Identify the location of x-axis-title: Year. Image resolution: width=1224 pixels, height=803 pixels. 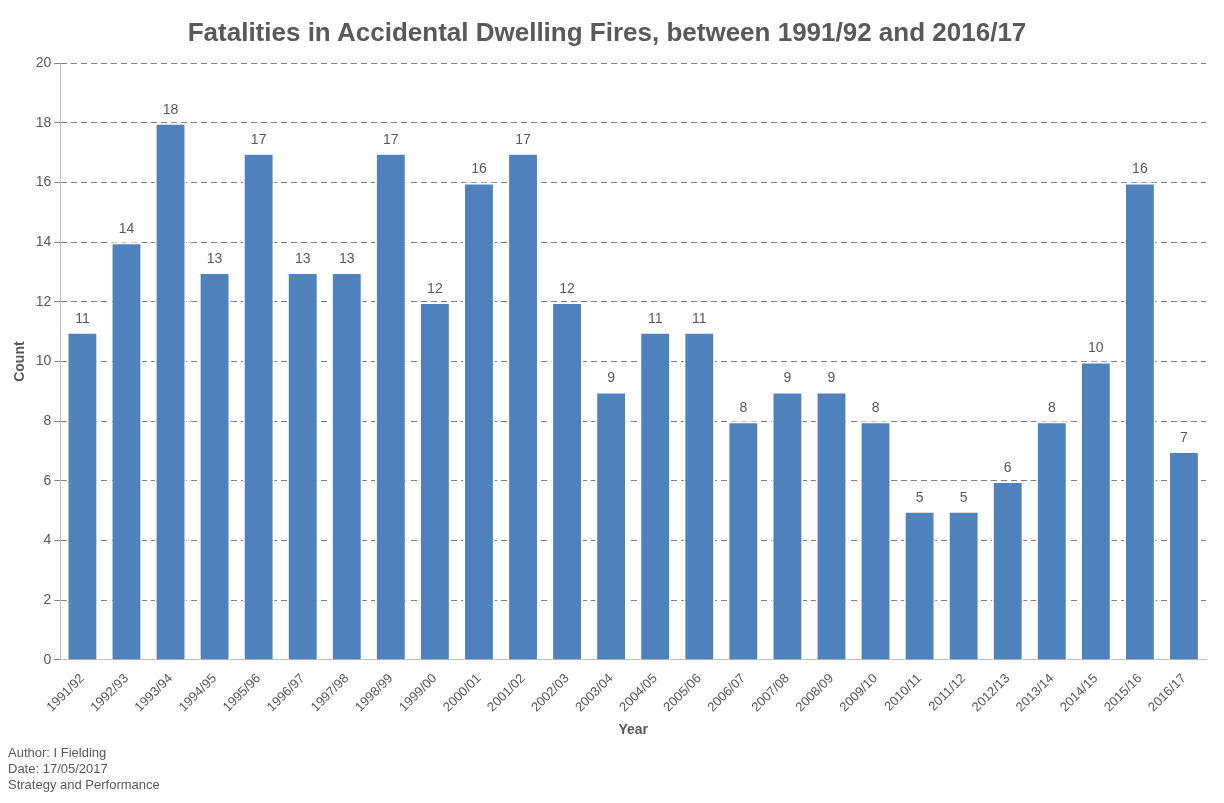
(633, 729).